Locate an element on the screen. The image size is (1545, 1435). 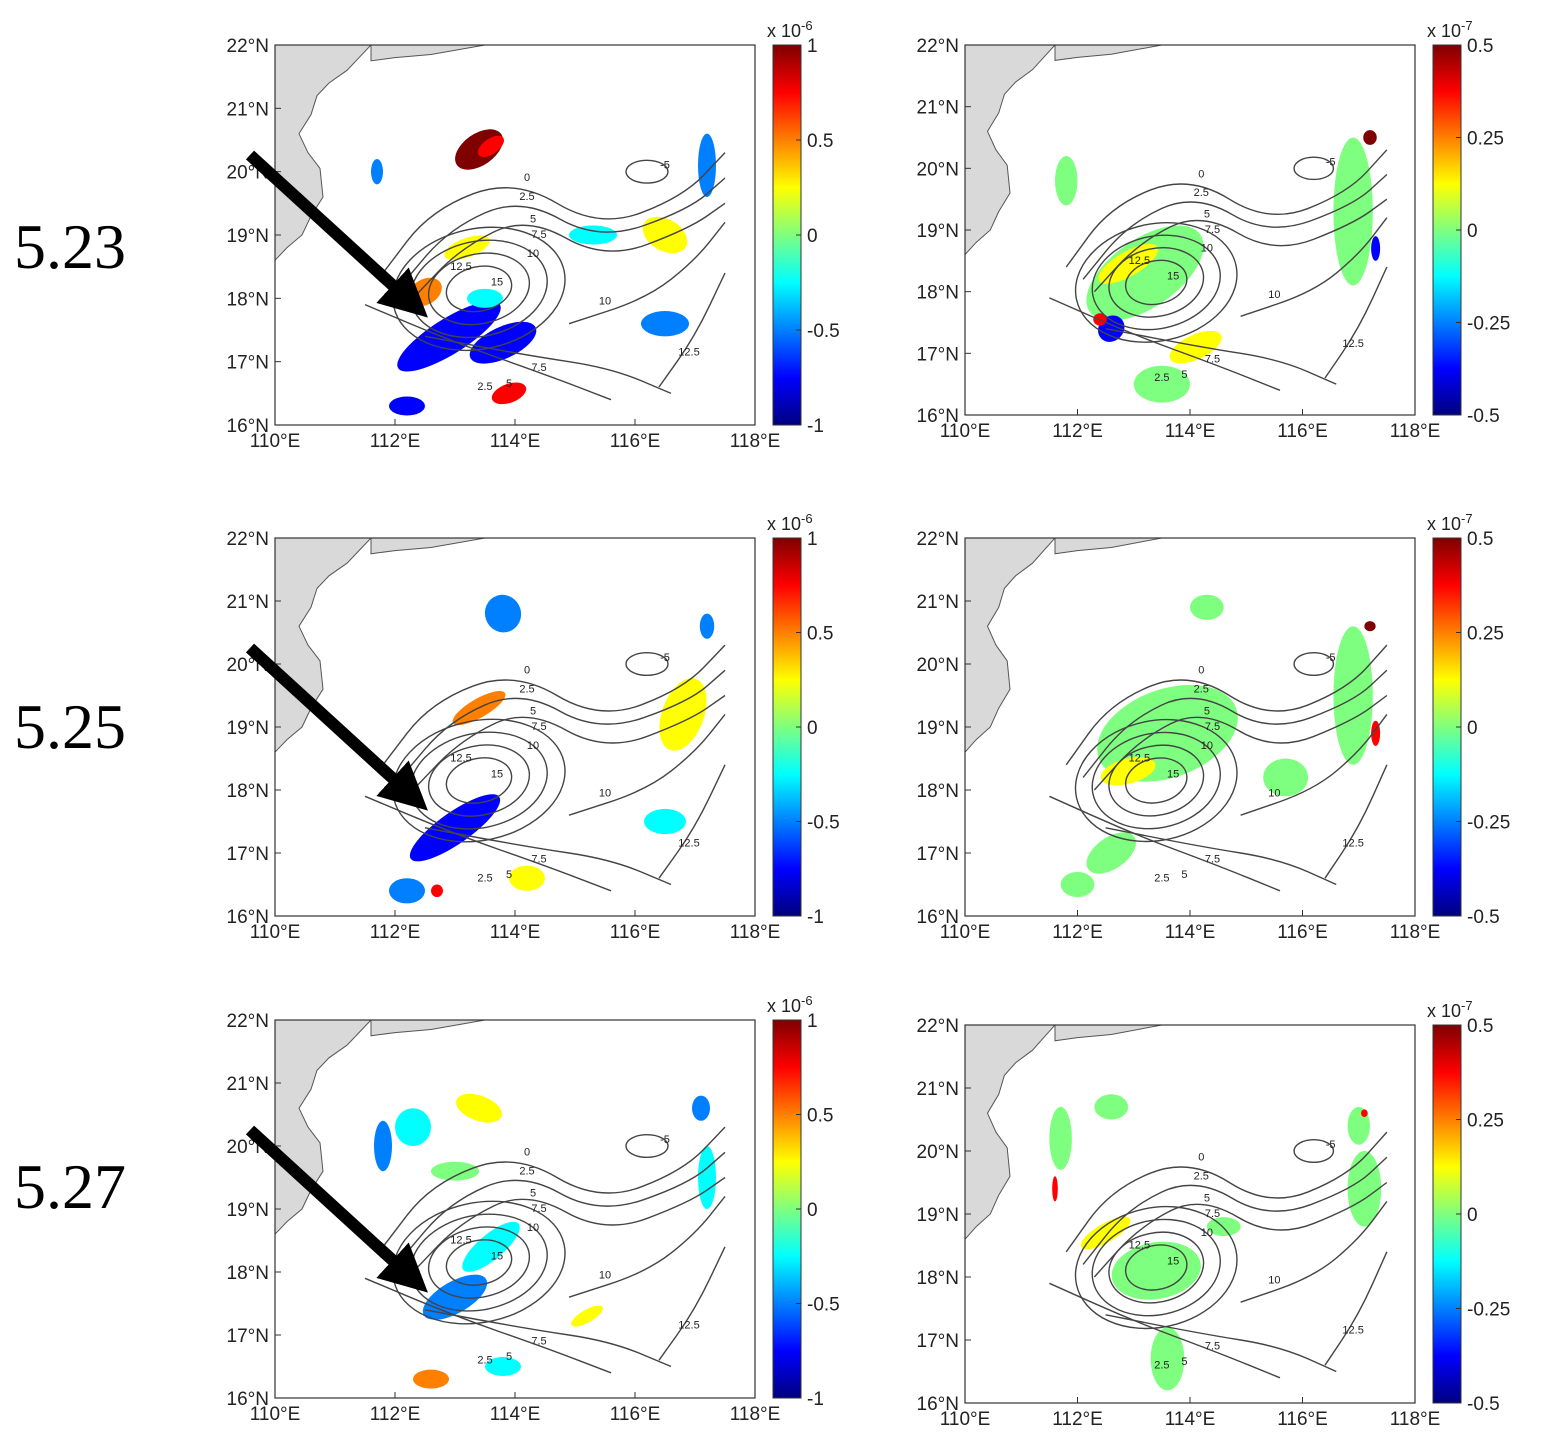
colorbar-multiplier: x 10-7 is located at coordinates (1450, 29).